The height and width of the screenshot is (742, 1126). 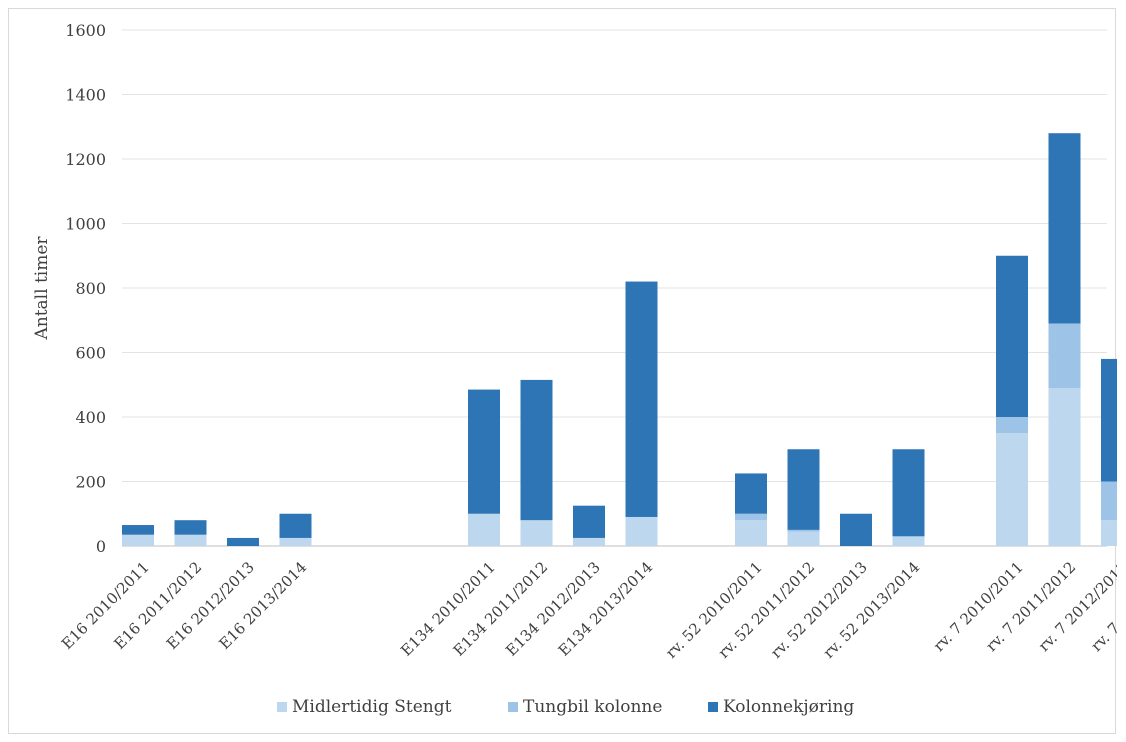 I want to click on y-axis-ticks: 0 200 400 600 800 1000 1200 1400 1600, so click(x=85, y=288).